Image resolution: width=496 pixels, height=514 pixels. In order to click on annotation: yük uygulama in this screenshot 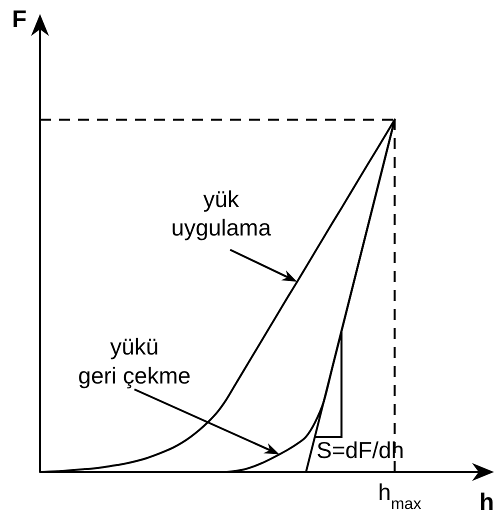, I will do `click(221, 213)`.